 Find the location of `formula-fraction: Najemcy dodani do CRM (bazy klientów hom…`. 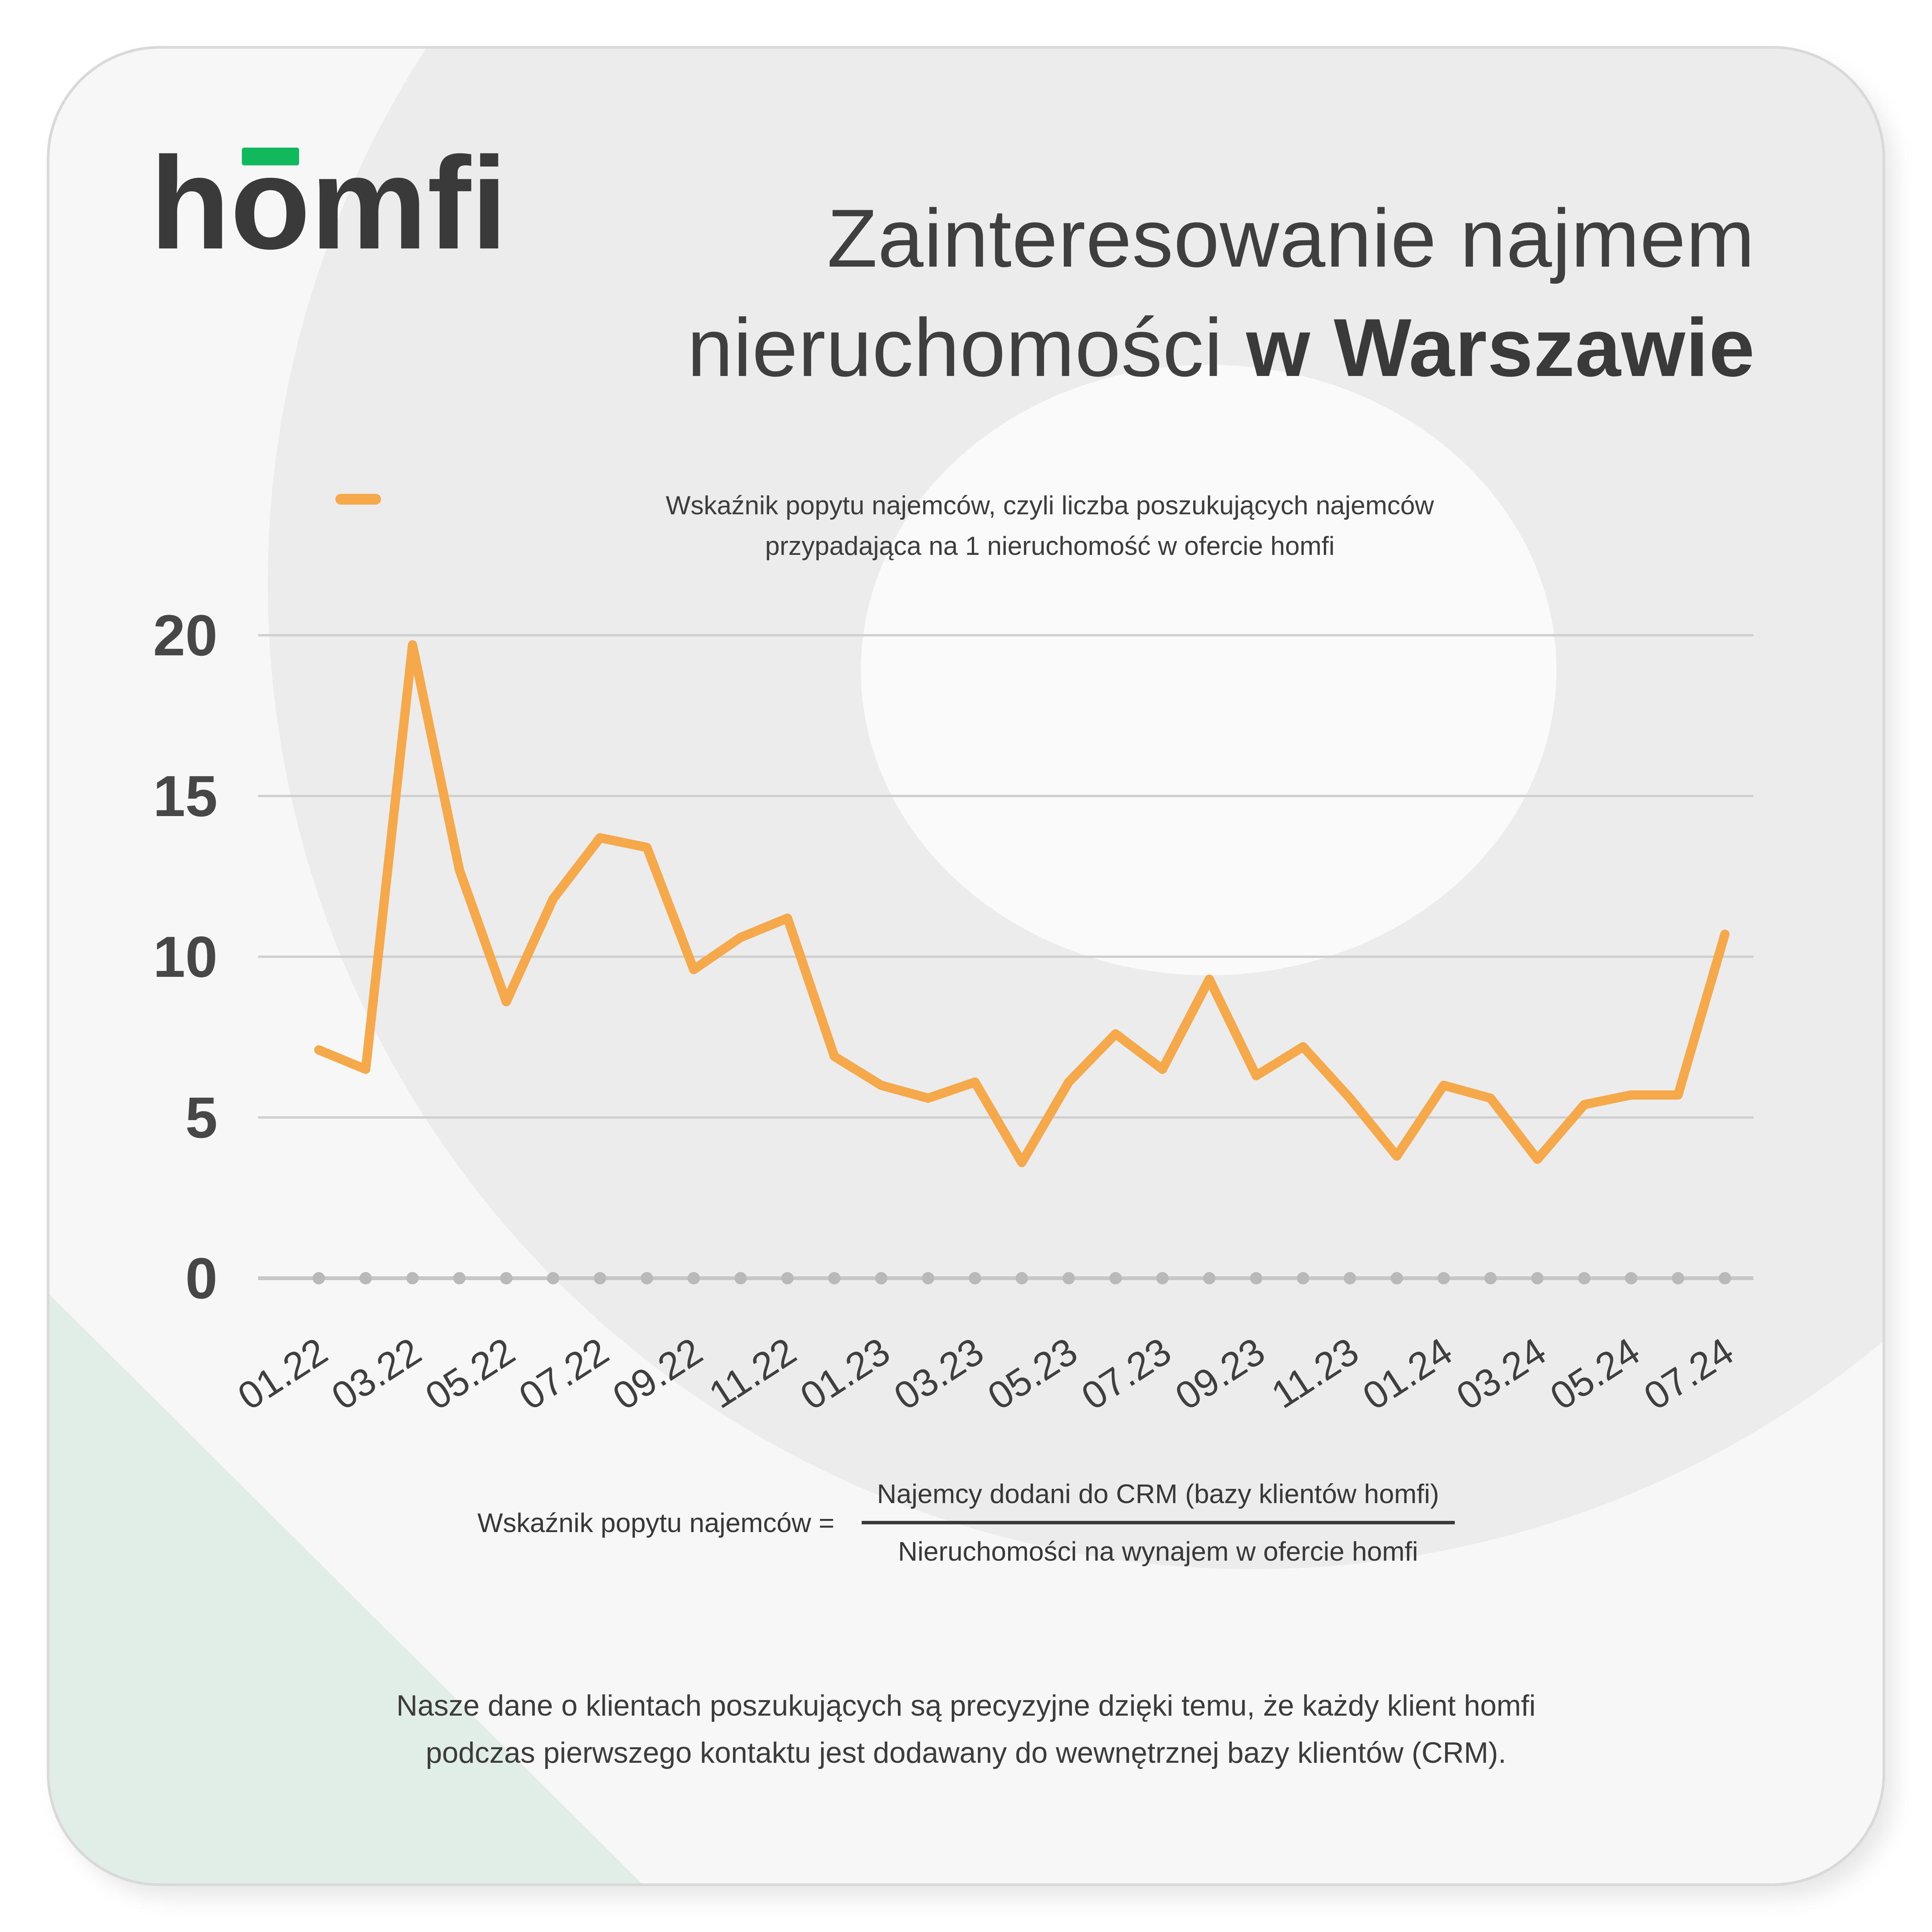

formula-fraction: Najemcy dodani do CRM (bazy klientów hom… is located at coordinates (1158, 1523).